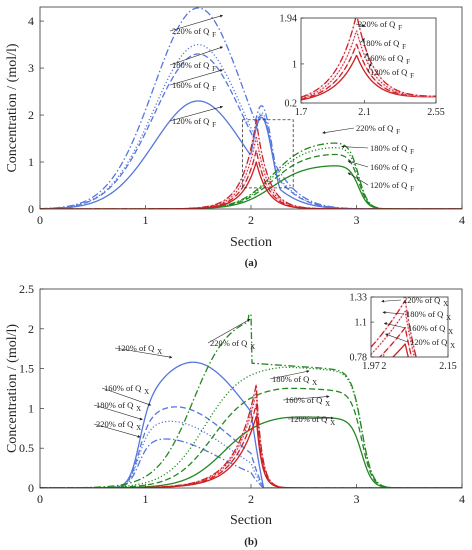  What do you see at coordinates (388, 59) in the screenshot?
I see `inset-annotation-label: 160% of Q F` at bounding box center [388, 59].